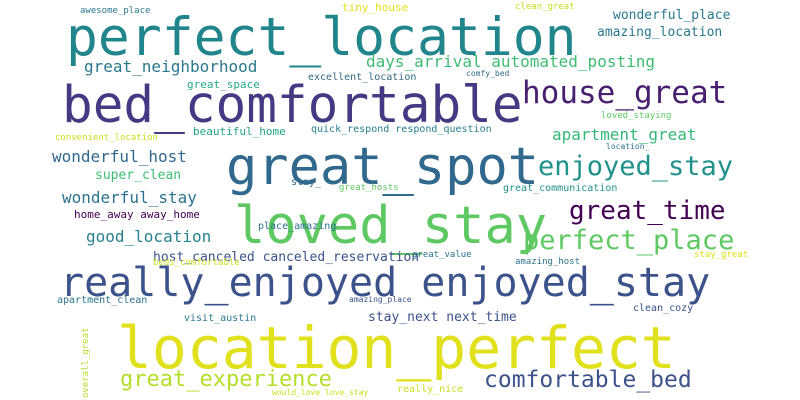 Image resolution: width=800 pixels, height=400 pixels. I want to click on cloud-word: great_space, so click(223, 84).